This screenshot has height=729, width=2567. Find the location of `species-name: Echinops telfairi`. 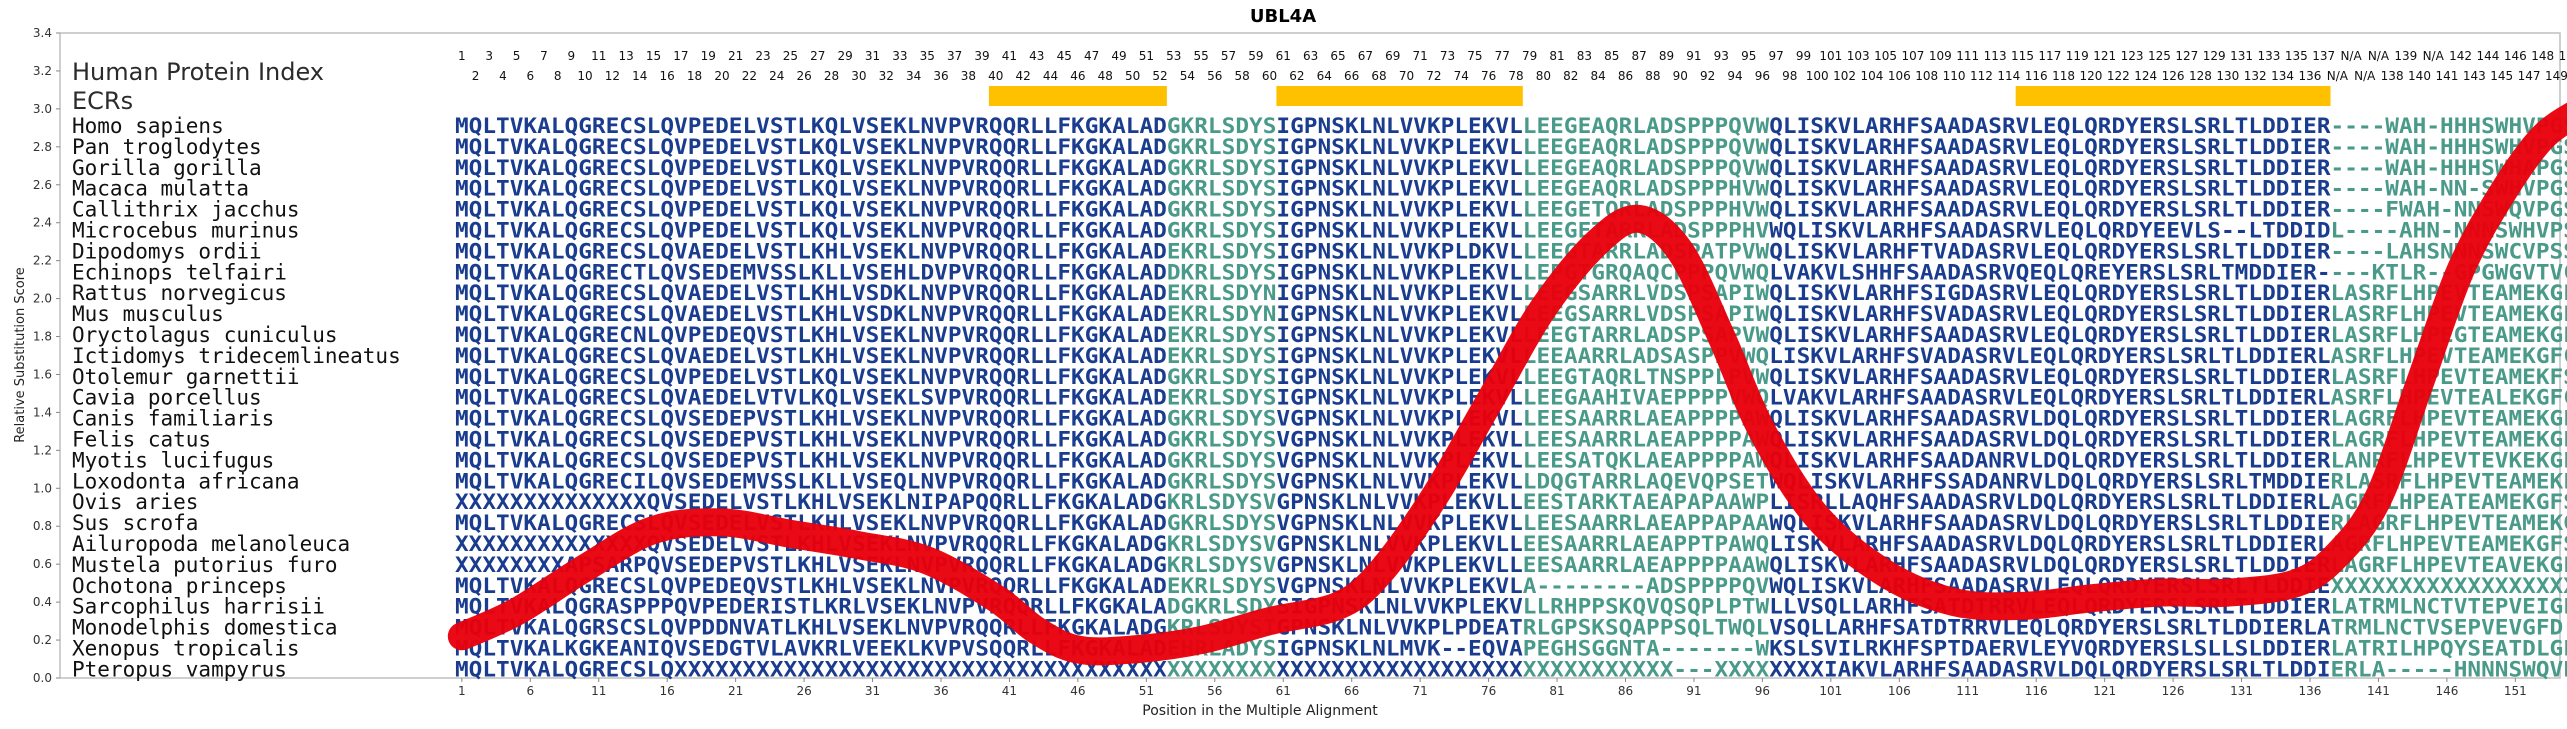

species-name: Echinops telfairi is located at coordinates (179, 272).